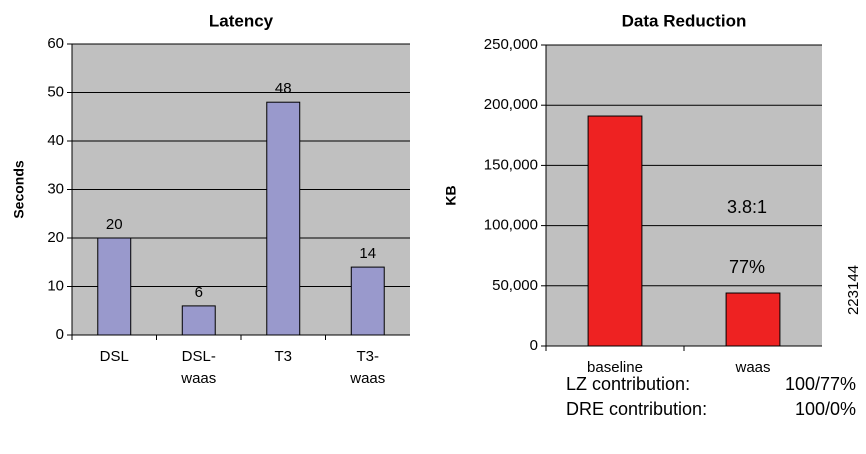 The image size is (866, 454). What do you see at coordinates (636, 409) in the screenshot?
I see `note-label: DRE contribution:` at bounding box center [636, 409].